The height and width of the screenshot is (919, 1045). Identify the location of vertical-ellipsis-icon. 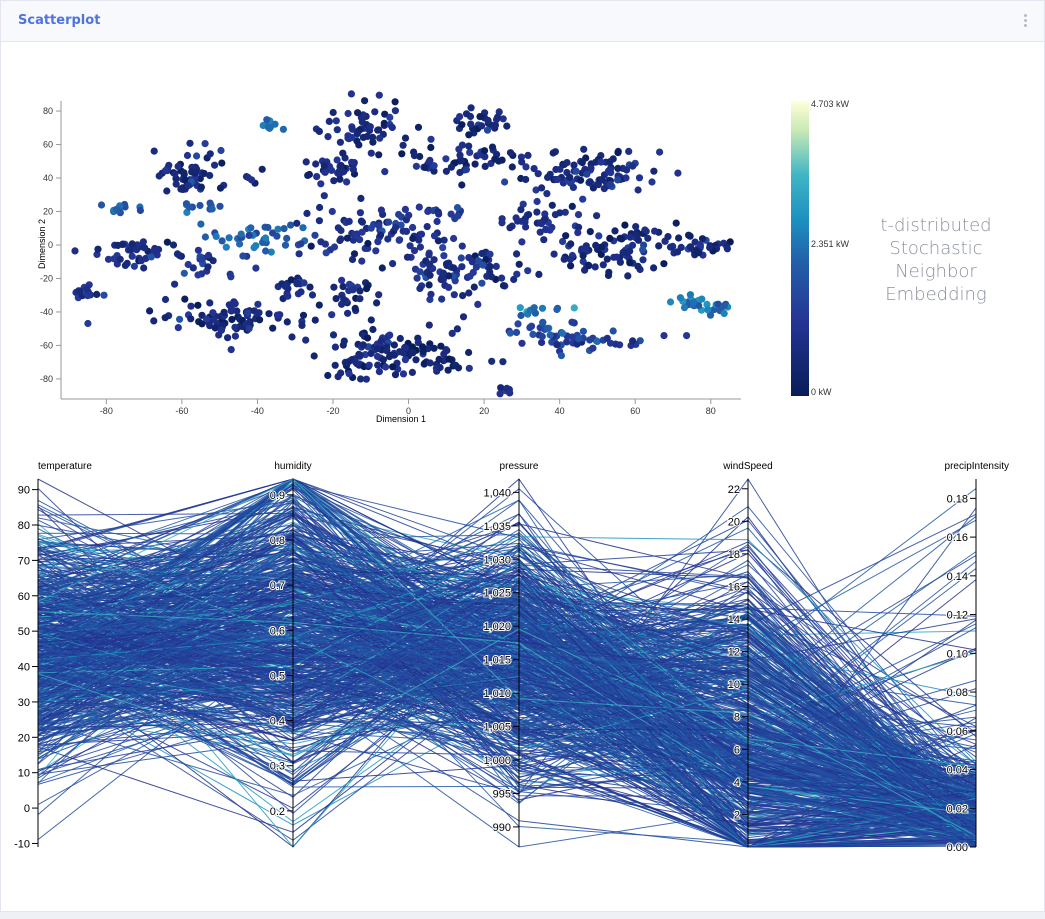
(1025, 21).